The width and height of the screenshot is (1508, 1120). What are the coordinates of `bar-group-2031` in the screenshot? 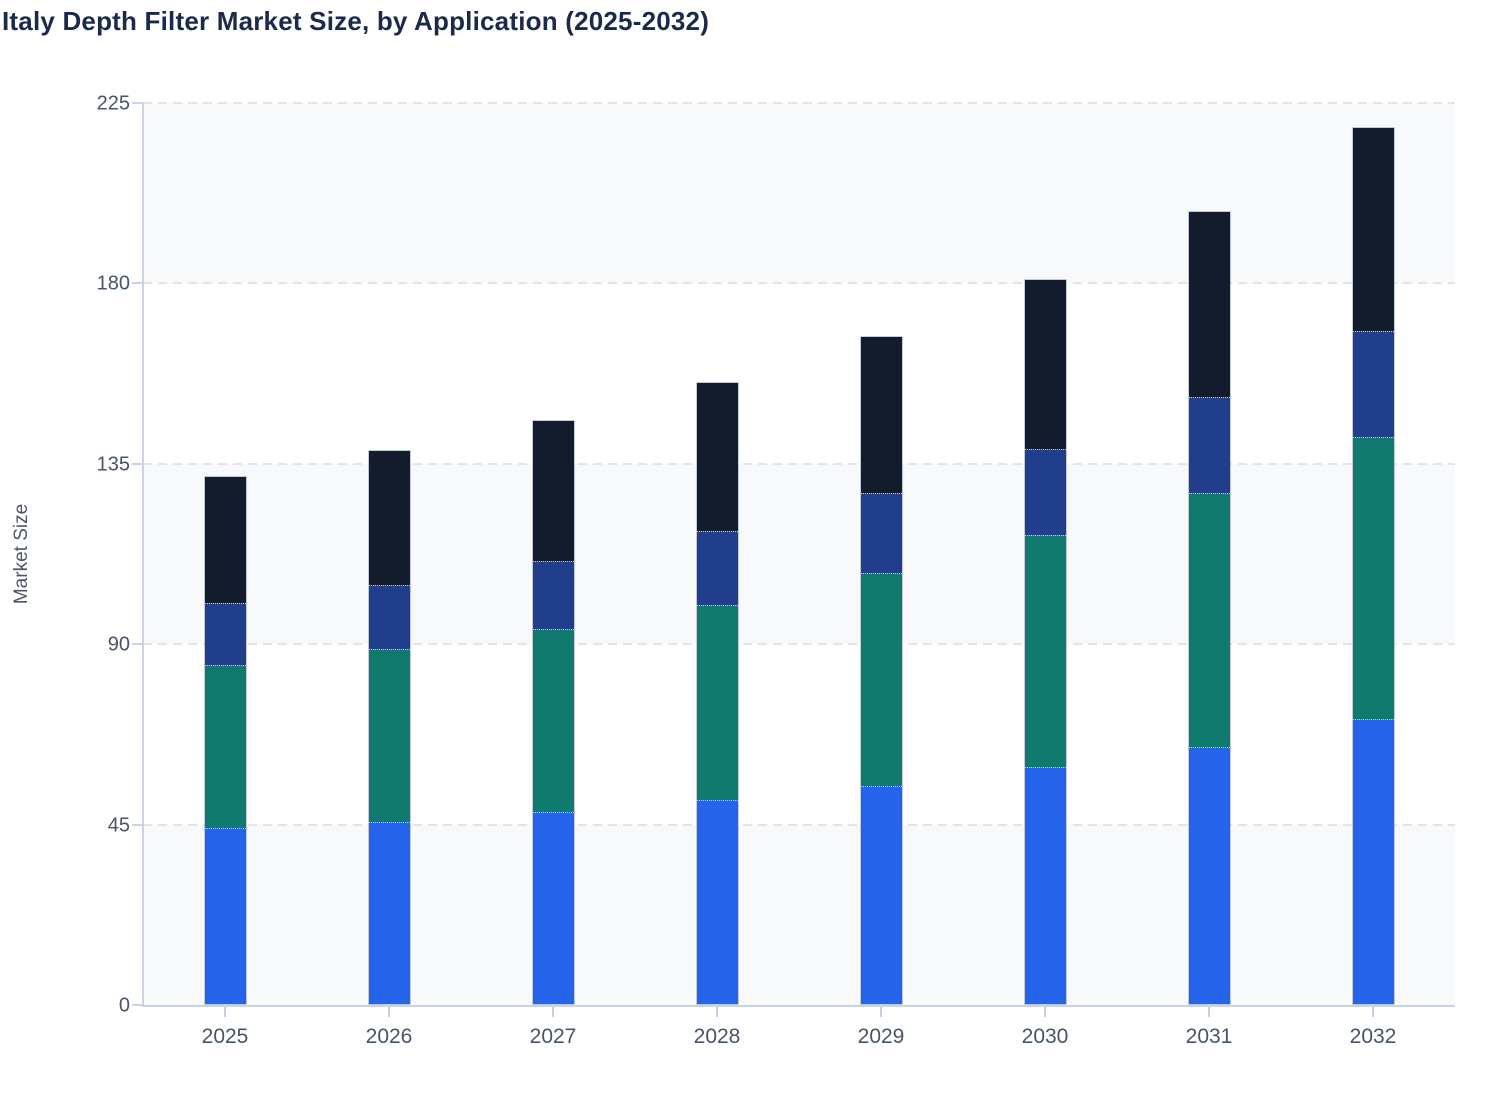 It's located at (1209, 608).